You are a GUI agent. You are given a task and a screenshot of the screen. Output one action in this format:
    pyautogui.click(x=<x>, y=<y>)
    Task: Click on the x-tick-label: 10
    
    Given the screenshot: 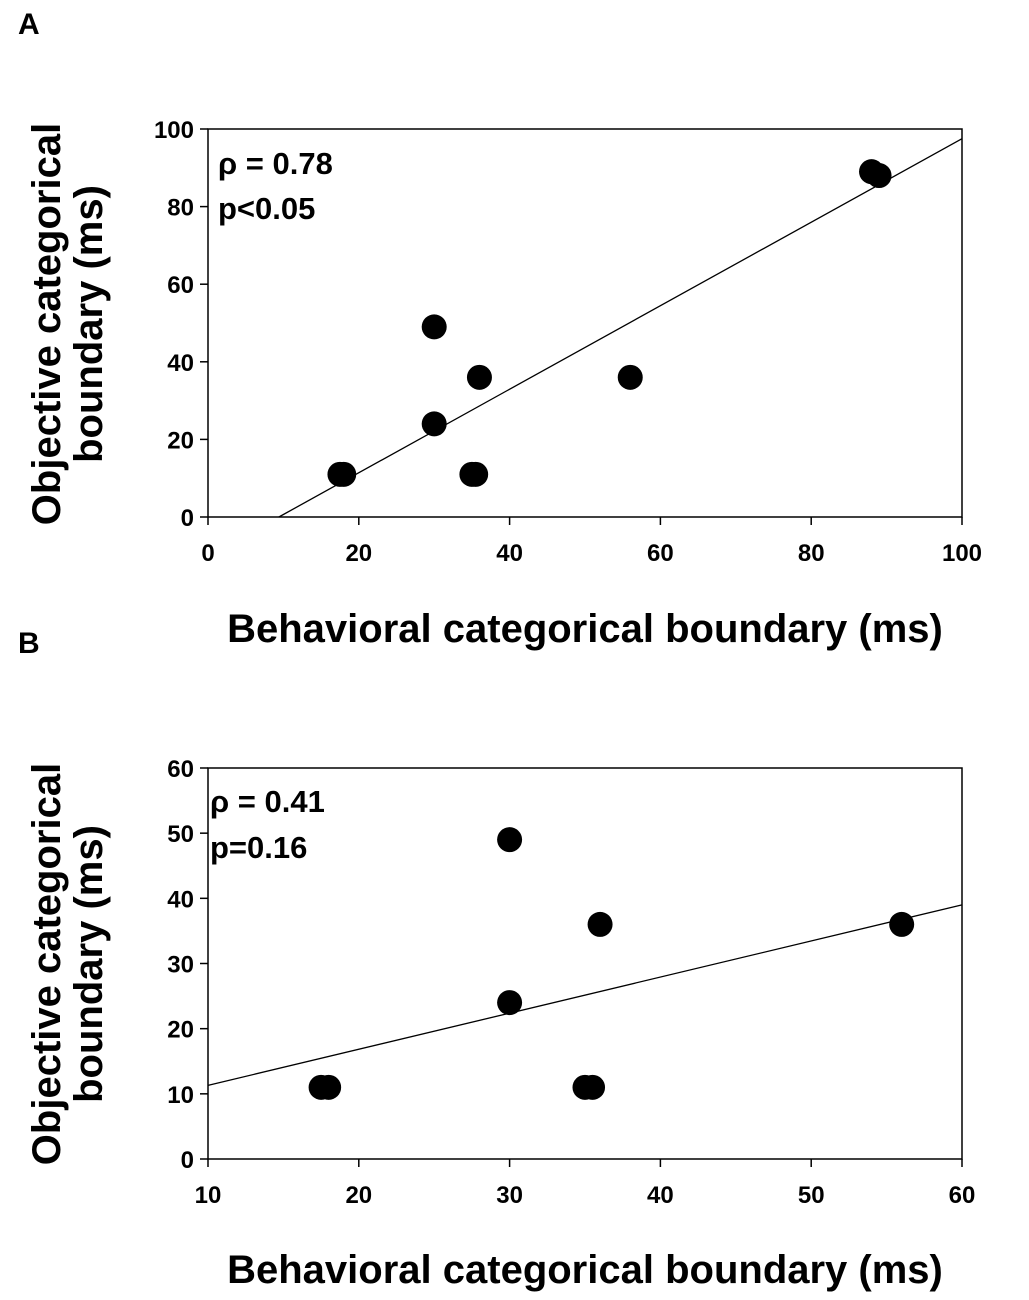 What is the action you would take?
    pyautogui.click(x=208, y=1195)
    